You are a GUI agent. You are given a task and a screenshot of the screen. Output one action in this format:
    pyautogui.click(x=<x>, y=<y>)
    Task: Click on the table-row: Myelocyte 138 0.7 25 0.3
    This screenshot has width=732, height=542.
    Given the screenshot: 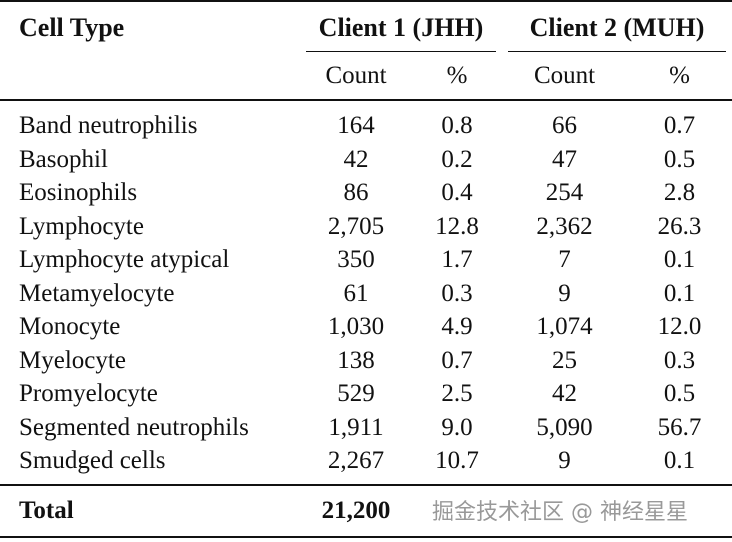 What is the action you would take?
    pyautogui.click(x=366, y=361)
    